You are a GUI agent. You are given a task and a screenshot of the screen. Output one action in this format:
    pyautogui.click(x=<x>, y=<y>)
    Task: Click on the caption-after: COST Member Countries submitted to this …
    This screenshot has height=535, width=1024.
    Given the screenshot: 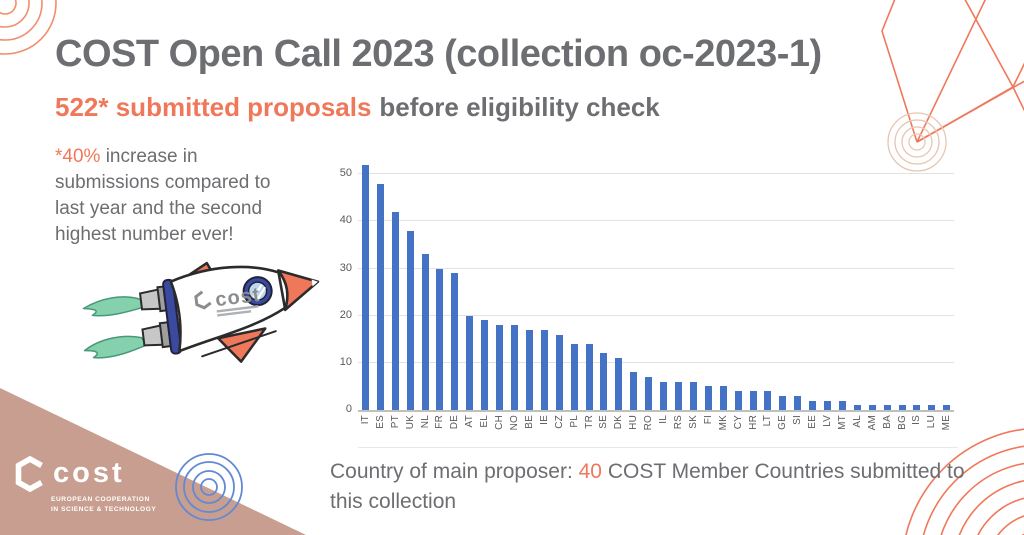 What is the action you would take?
    pyautogui.click(x=647, y=487)
    